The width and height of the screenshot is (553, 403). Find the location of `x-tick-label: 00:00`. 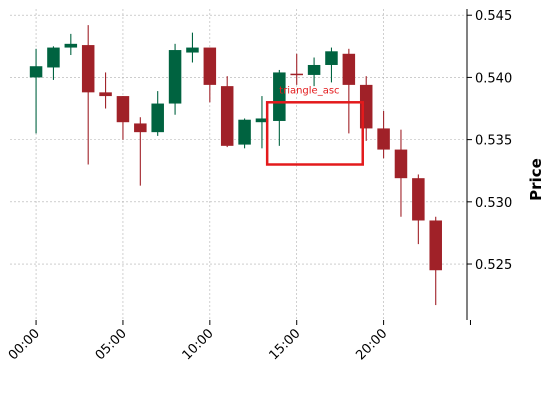

x-tick-label: 00:00 is located at coordinates (24, 344).